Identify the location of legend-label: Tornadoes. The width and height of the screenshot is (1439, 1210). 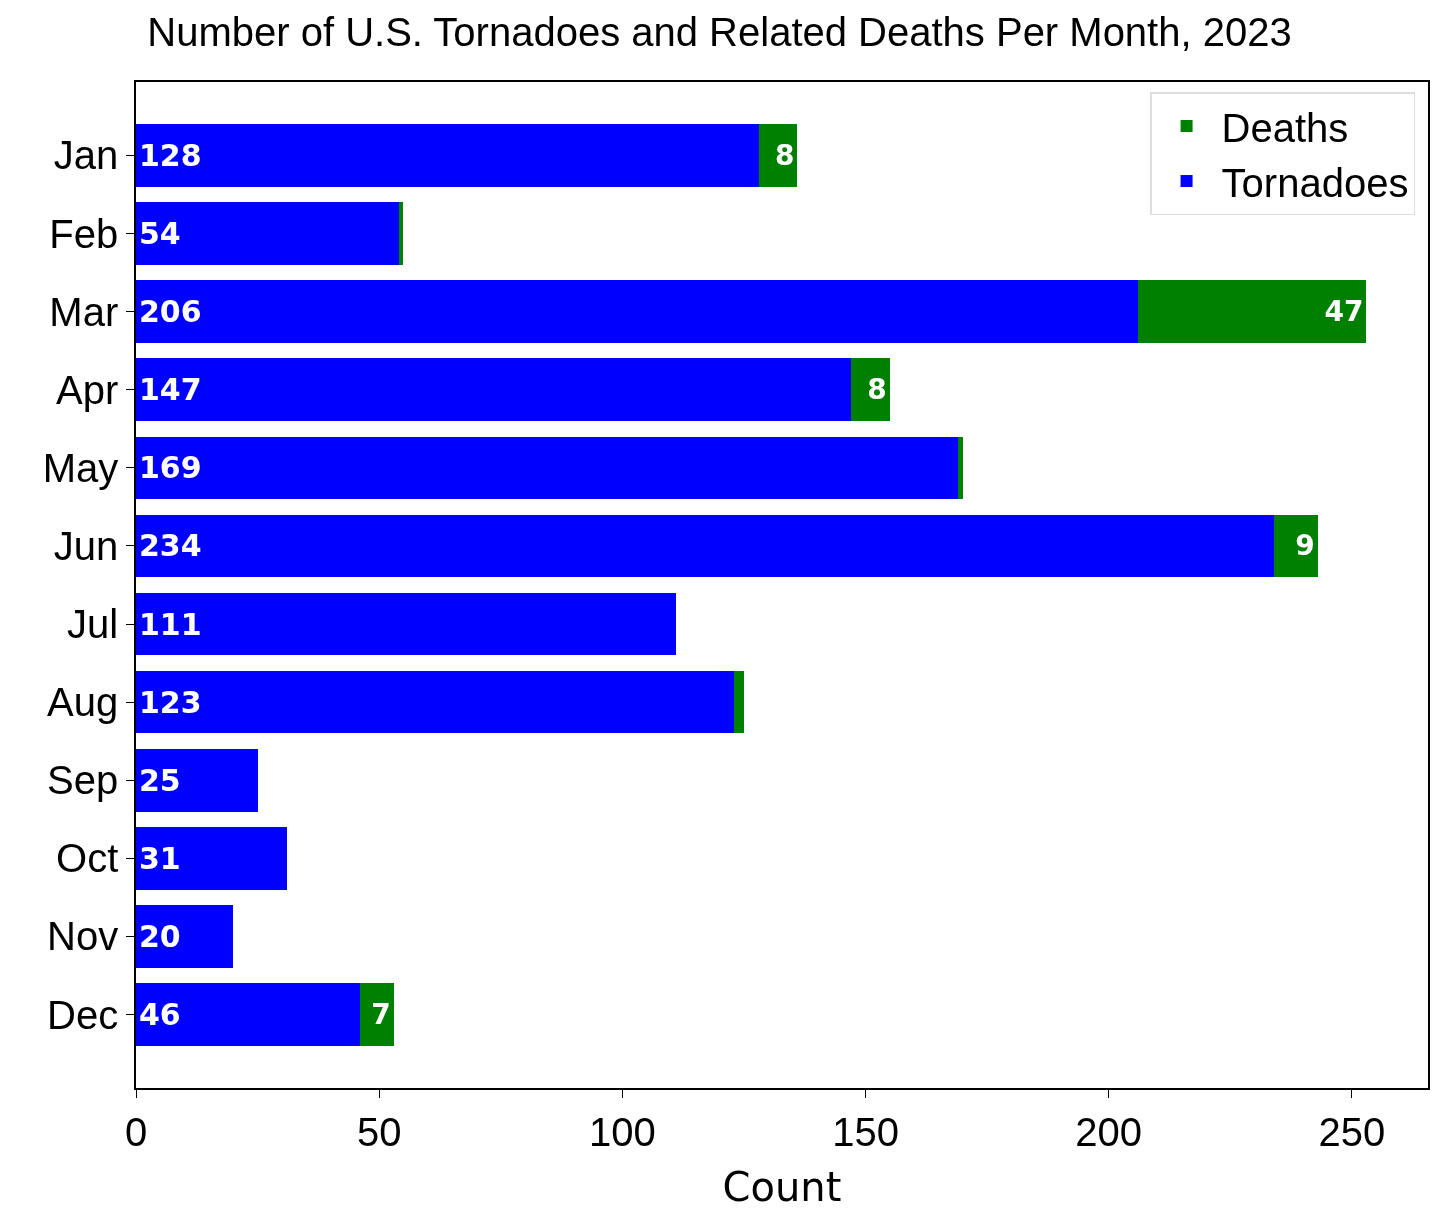
(1315, 182).